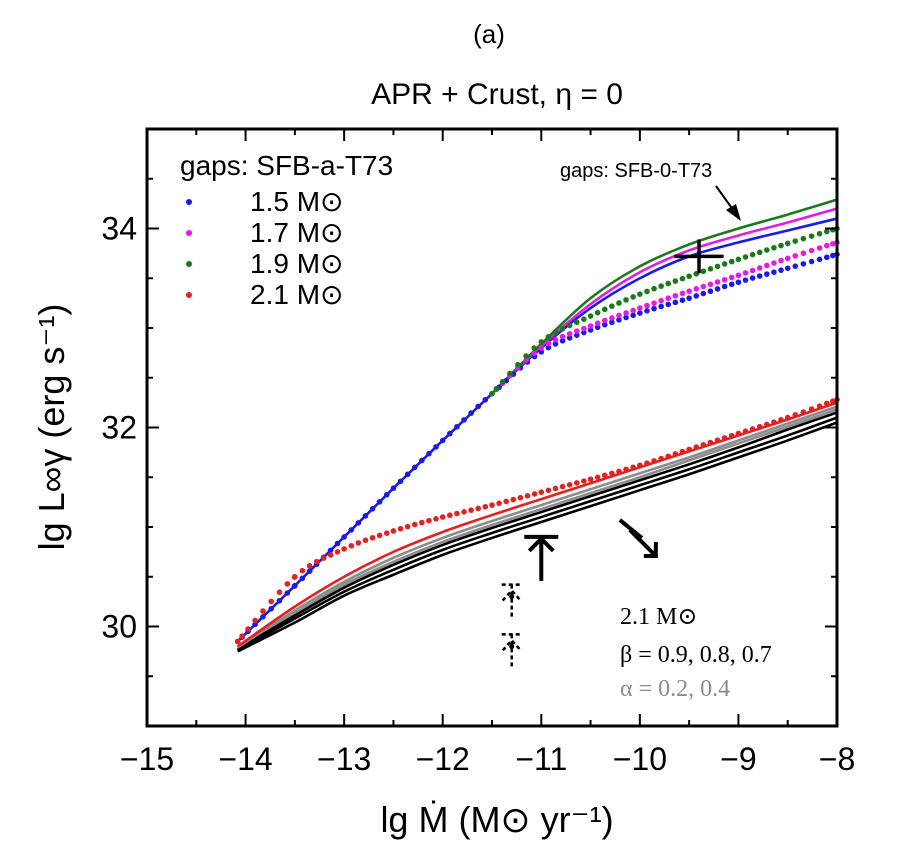  What do you see at coordinates (733, 212) in the screenshot?
I see `reference-arrow-head` at bounding box center [733, 212].